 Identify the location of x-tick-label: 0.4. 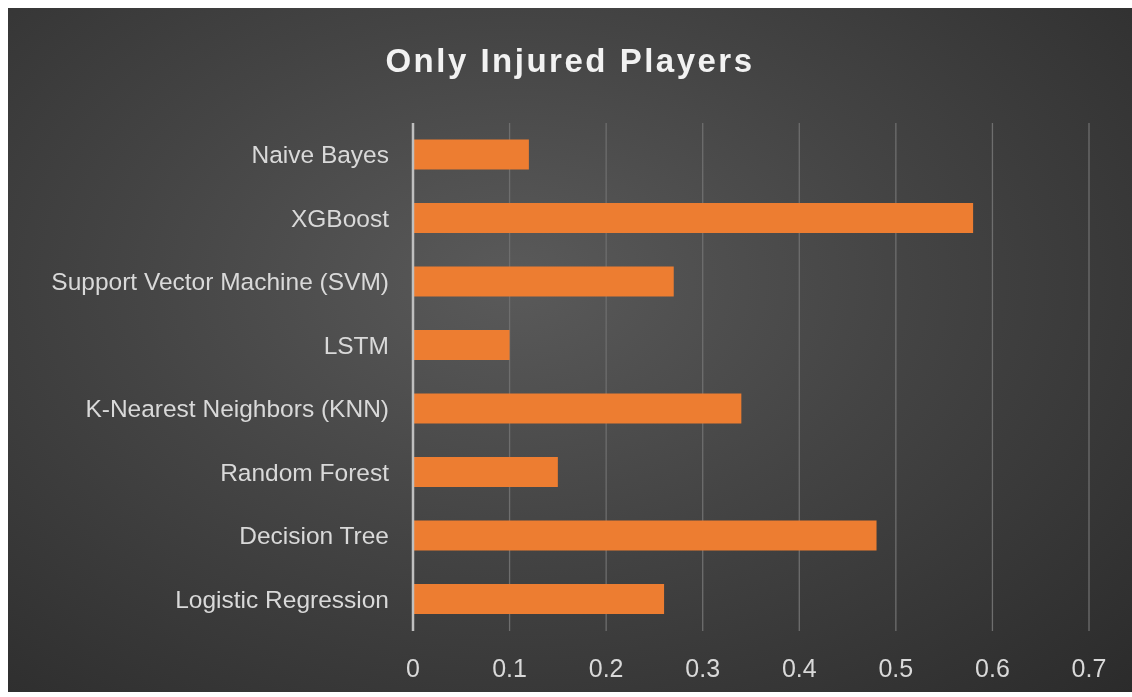
(799, 667).